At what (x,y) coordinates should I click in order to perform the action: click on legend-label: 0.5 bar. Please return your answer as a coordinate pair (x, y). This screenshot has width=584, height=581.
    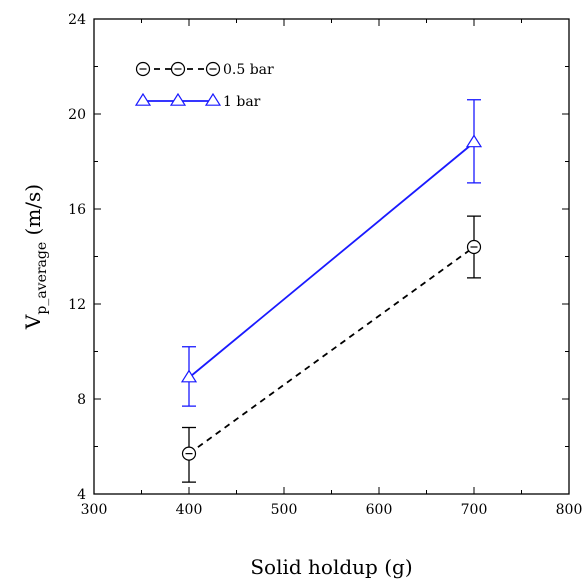
    Looking at the image, I should click on (248, 70).